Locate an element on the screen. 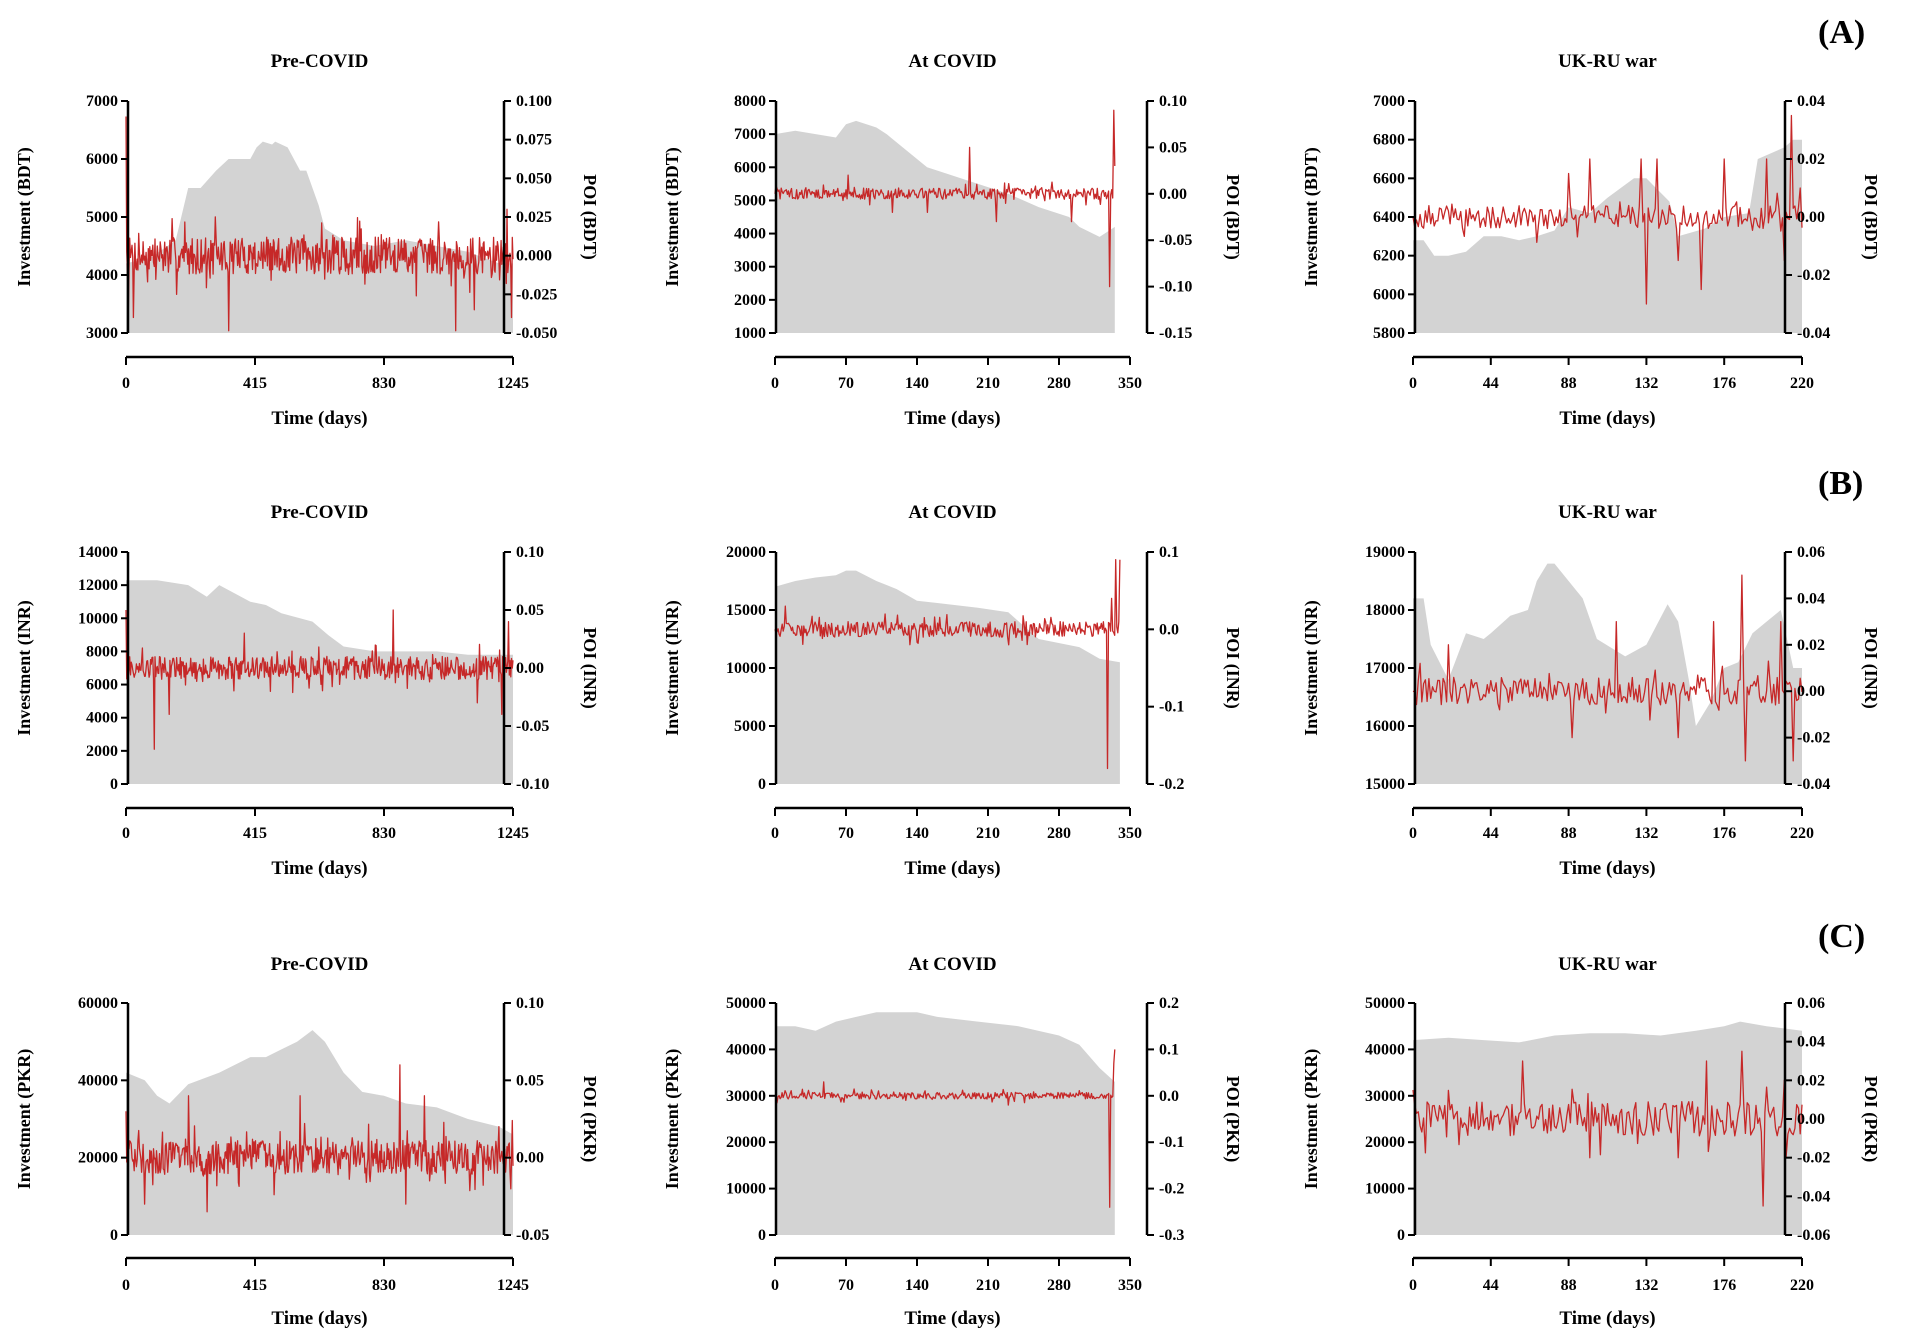 The height and width of the screenshot is (1334, 1905). right-y-axis-label: POI (BDT) is located at coordinates (1870, 217).